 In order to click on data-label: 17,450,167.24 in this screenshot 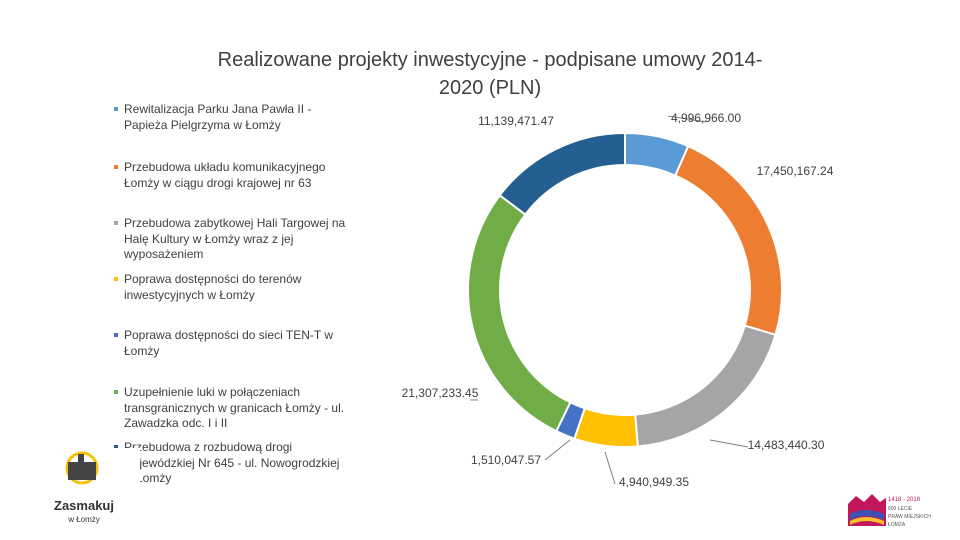, I will do `click(795, 171)`.